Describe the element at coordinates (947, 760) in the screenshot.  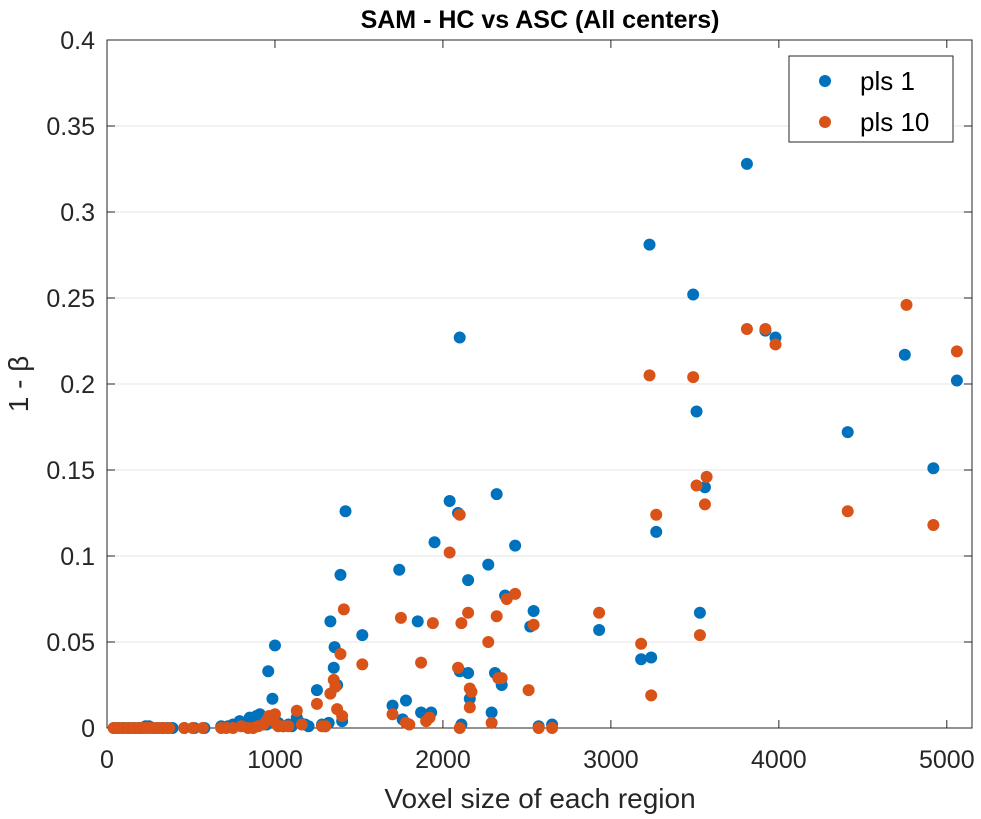
I see `x-tick-label: 5000` at that location.